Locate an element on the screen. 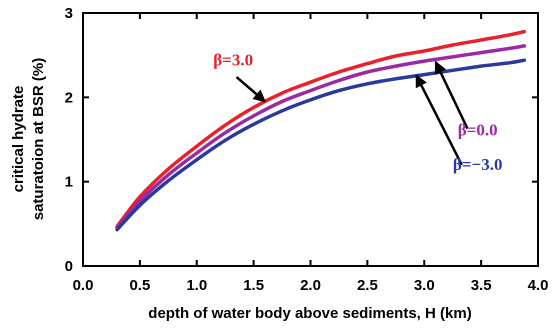  x-tick-label: 3.0 is located at coordinates (424, 285).